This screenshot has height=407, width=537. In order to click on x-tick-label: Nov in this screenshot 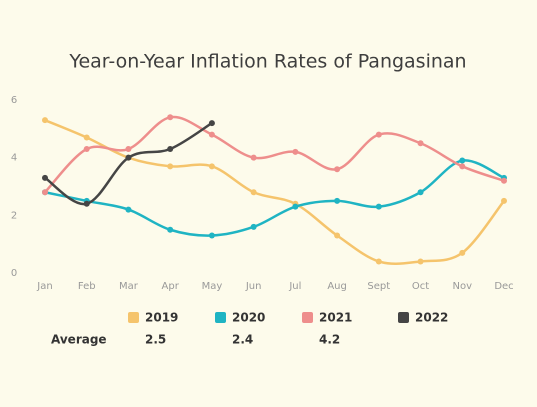, I will do `click(463, 286)`.